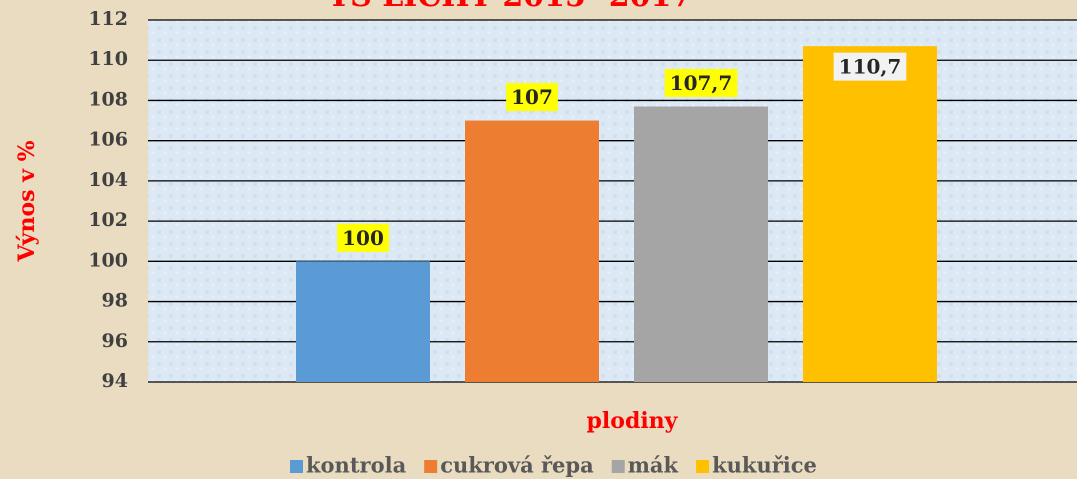 The height and width of the screenshot is (479, 1077). What do you see at coordinates (108, 19) in the screenshot?
I see `y-tick-label: 112` at bounding box center [108, 19].